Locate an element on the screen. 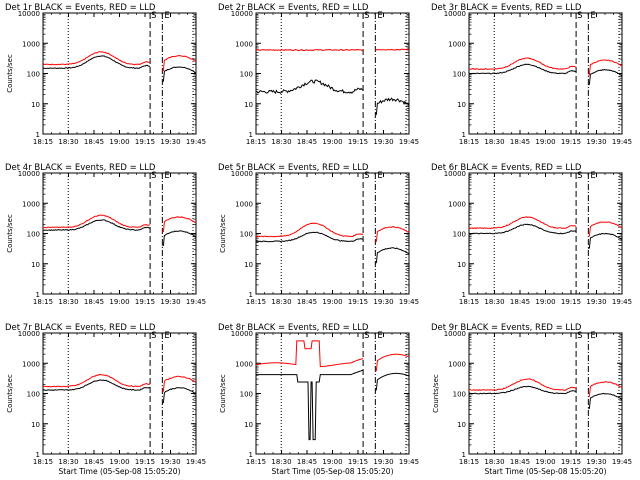 Image resolution: width=640 pixels, height=480 pixels. chart-title: Det 8r BLACK = Events, RED = LLD is located at coordinates (293, 328).